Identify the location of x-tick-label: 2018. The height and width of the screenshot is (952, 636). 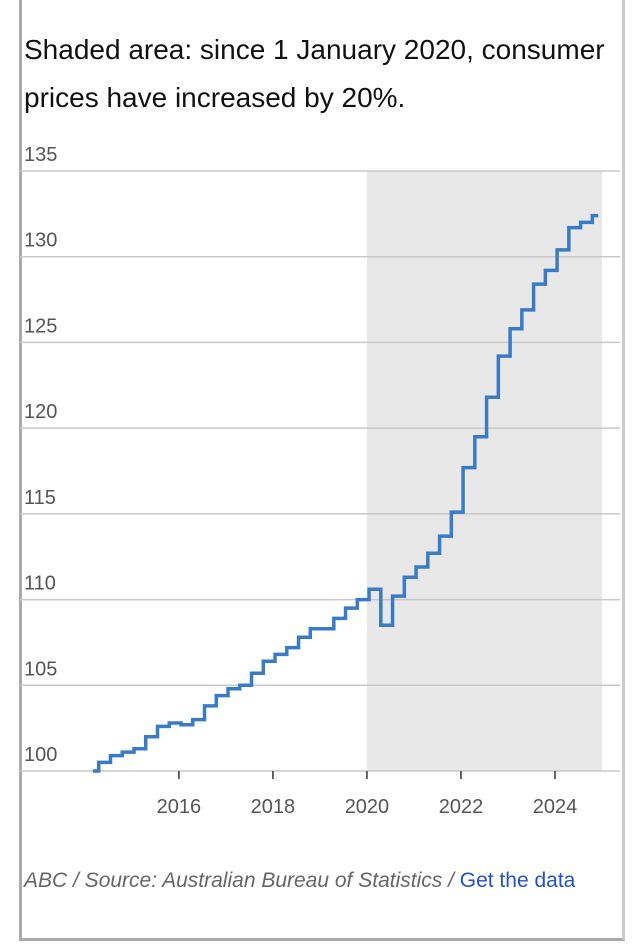
(273, 807).